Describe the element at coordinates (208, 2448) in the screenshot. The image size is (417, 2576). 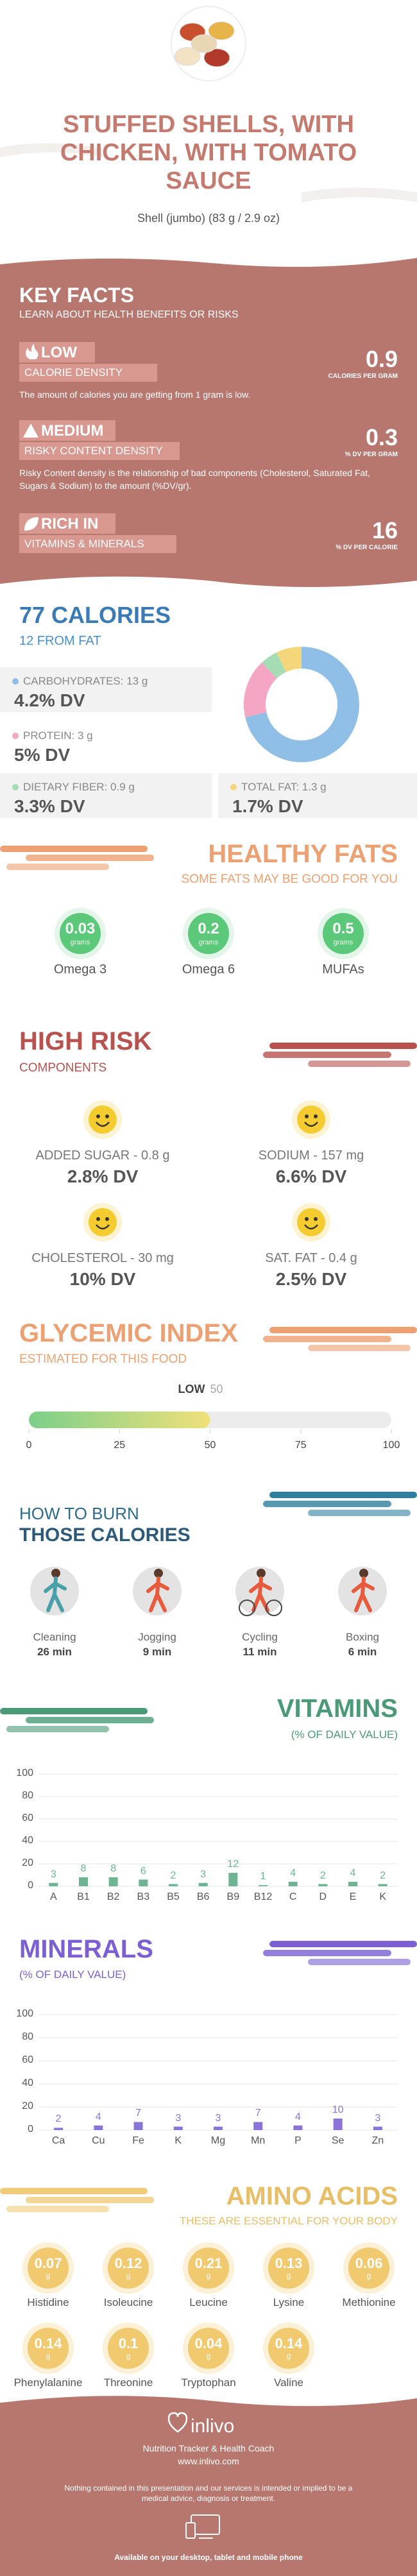
I see `tagline: Nutrition Tracker & Health Coach` at that location.